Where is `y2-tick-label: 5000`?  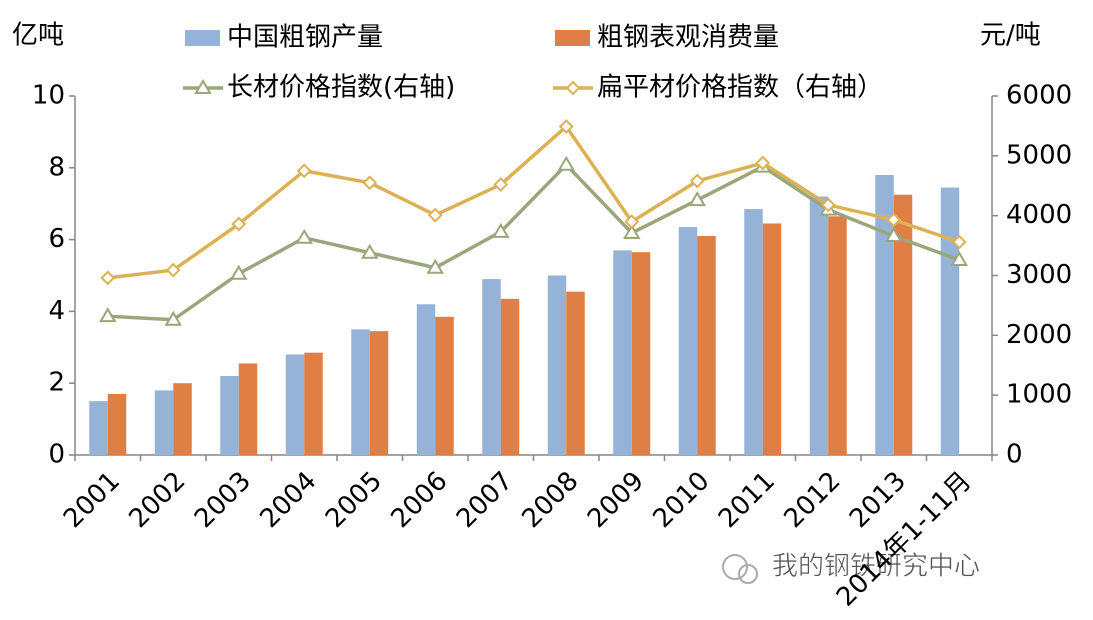 y2-tick-label: 5000 is located at coordinates (1039, 155).